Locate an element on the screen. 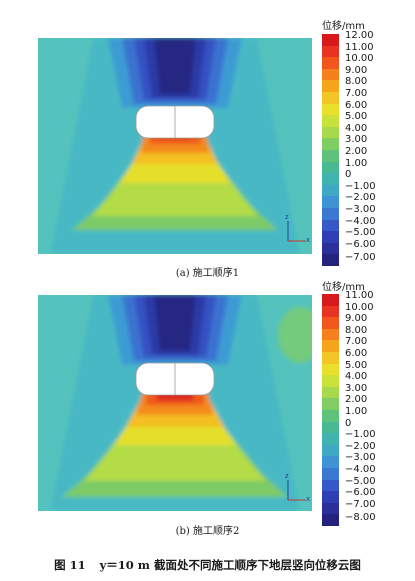 The image size is (415, 581). axis-x-label-a: x is located at coordinates (308, 240).